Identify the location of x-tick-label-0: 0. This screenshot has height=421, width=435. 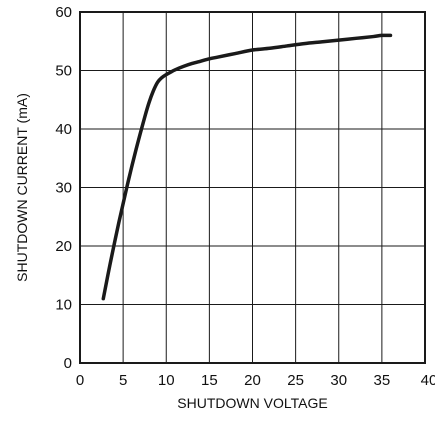
(80, 380).